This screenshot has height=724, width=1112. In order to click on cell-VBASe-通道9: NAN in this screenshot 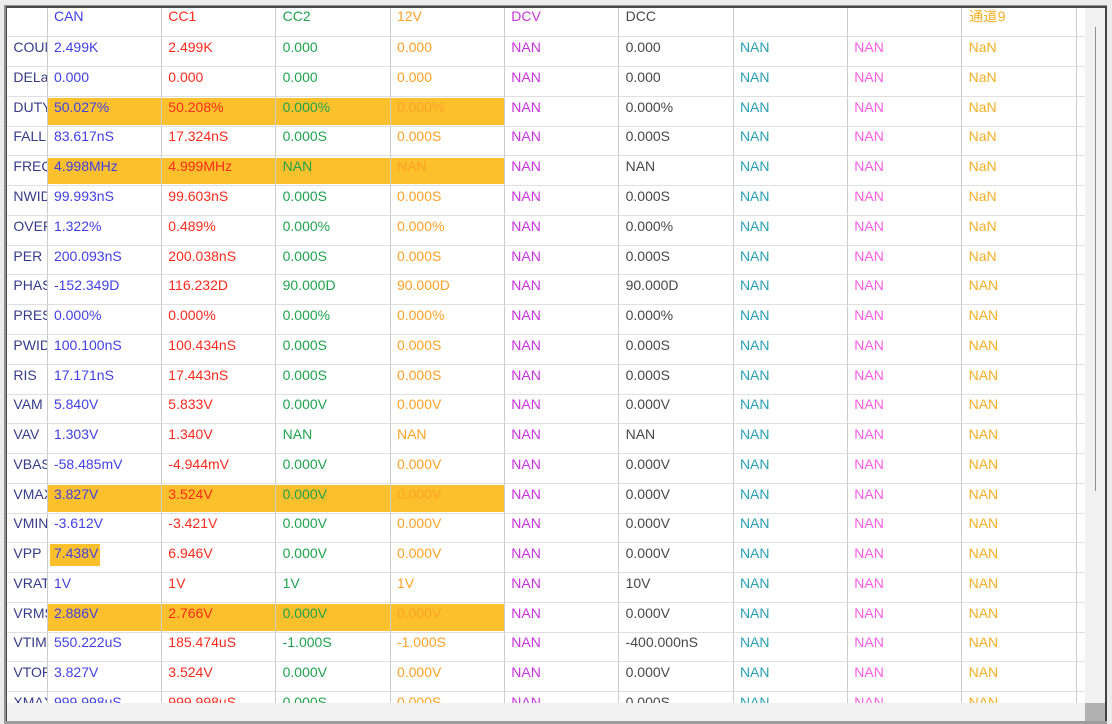, I will do `click(1019, 469)`.